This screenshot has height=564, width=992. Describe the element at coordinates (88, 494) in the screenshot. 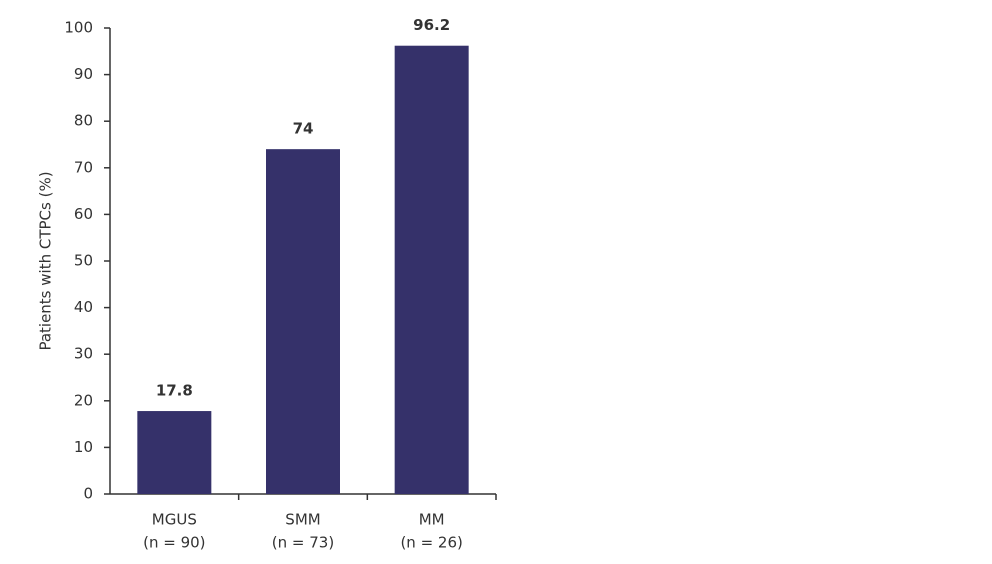

I see `y-tick-label: 0` at that location.